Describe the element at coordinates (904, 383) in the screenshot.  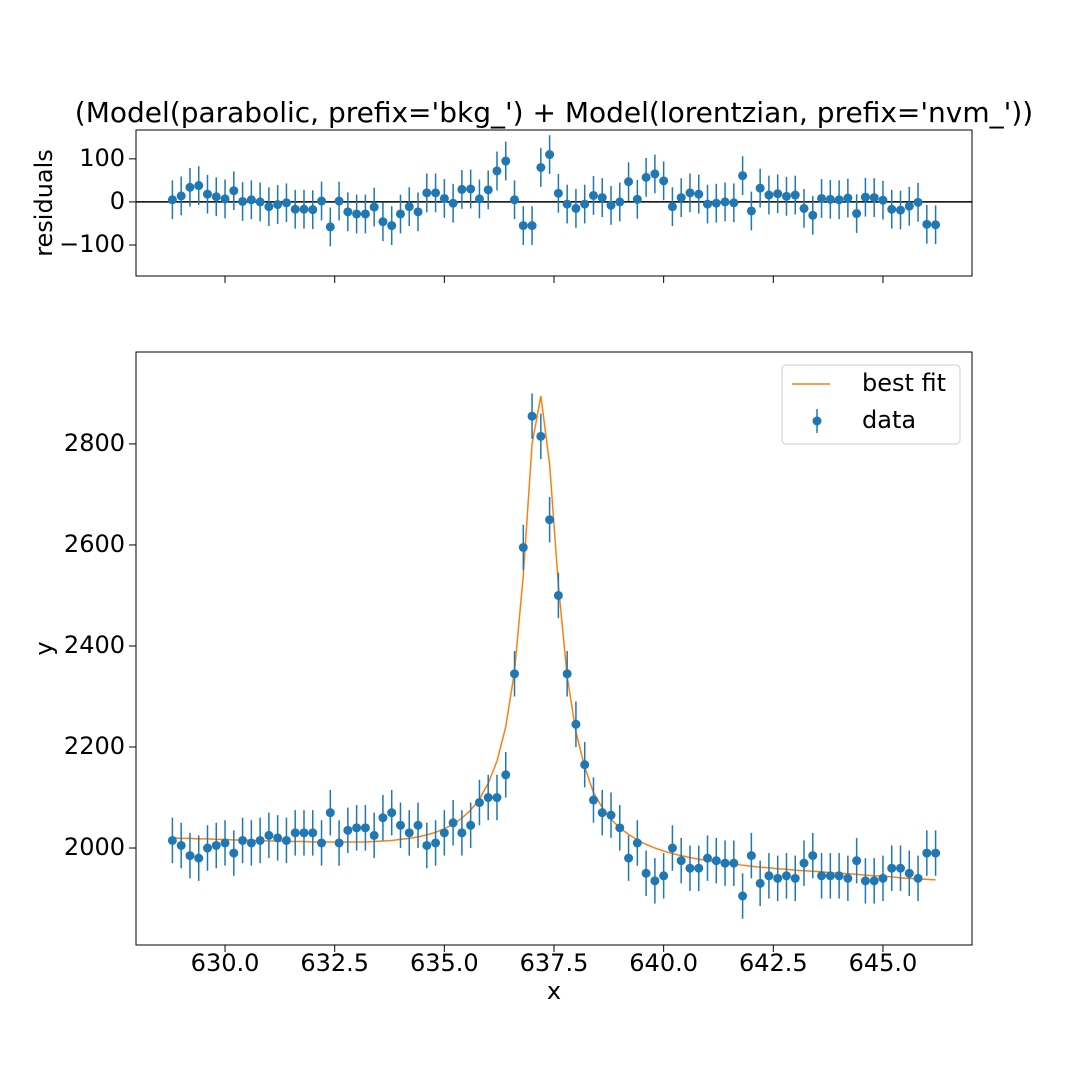
I see `legend-label: best fit` at that location.